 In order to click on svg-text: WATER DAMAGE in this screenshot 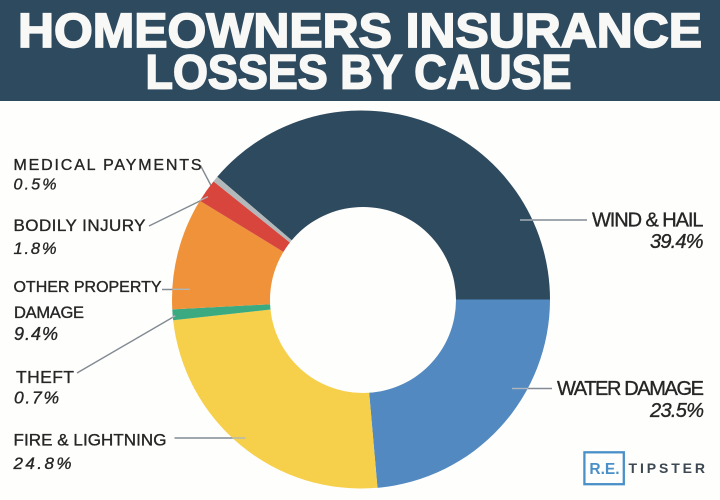, I will do `click(630, 389)`.